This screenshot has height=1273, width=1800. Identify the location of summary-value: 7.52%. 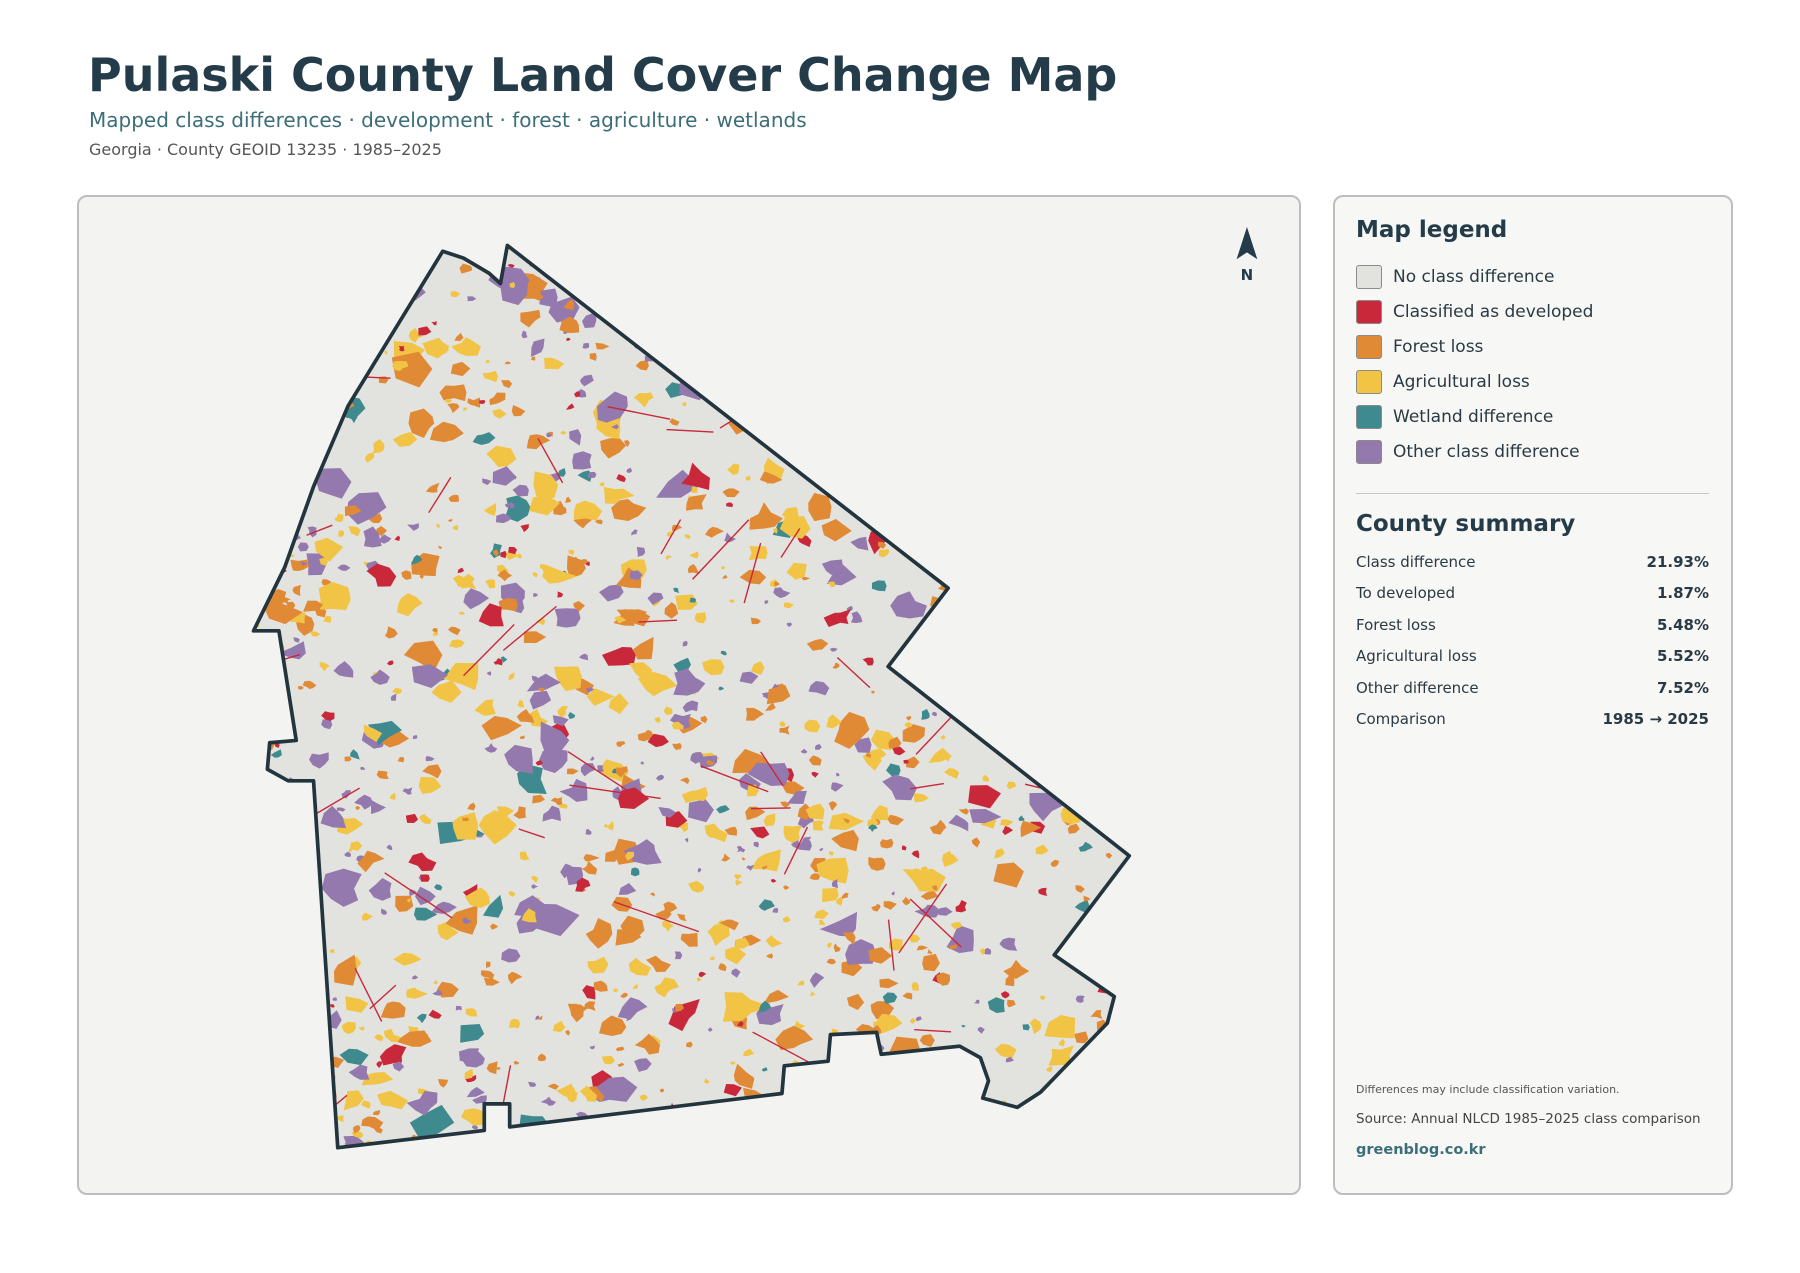
(1682, 687).